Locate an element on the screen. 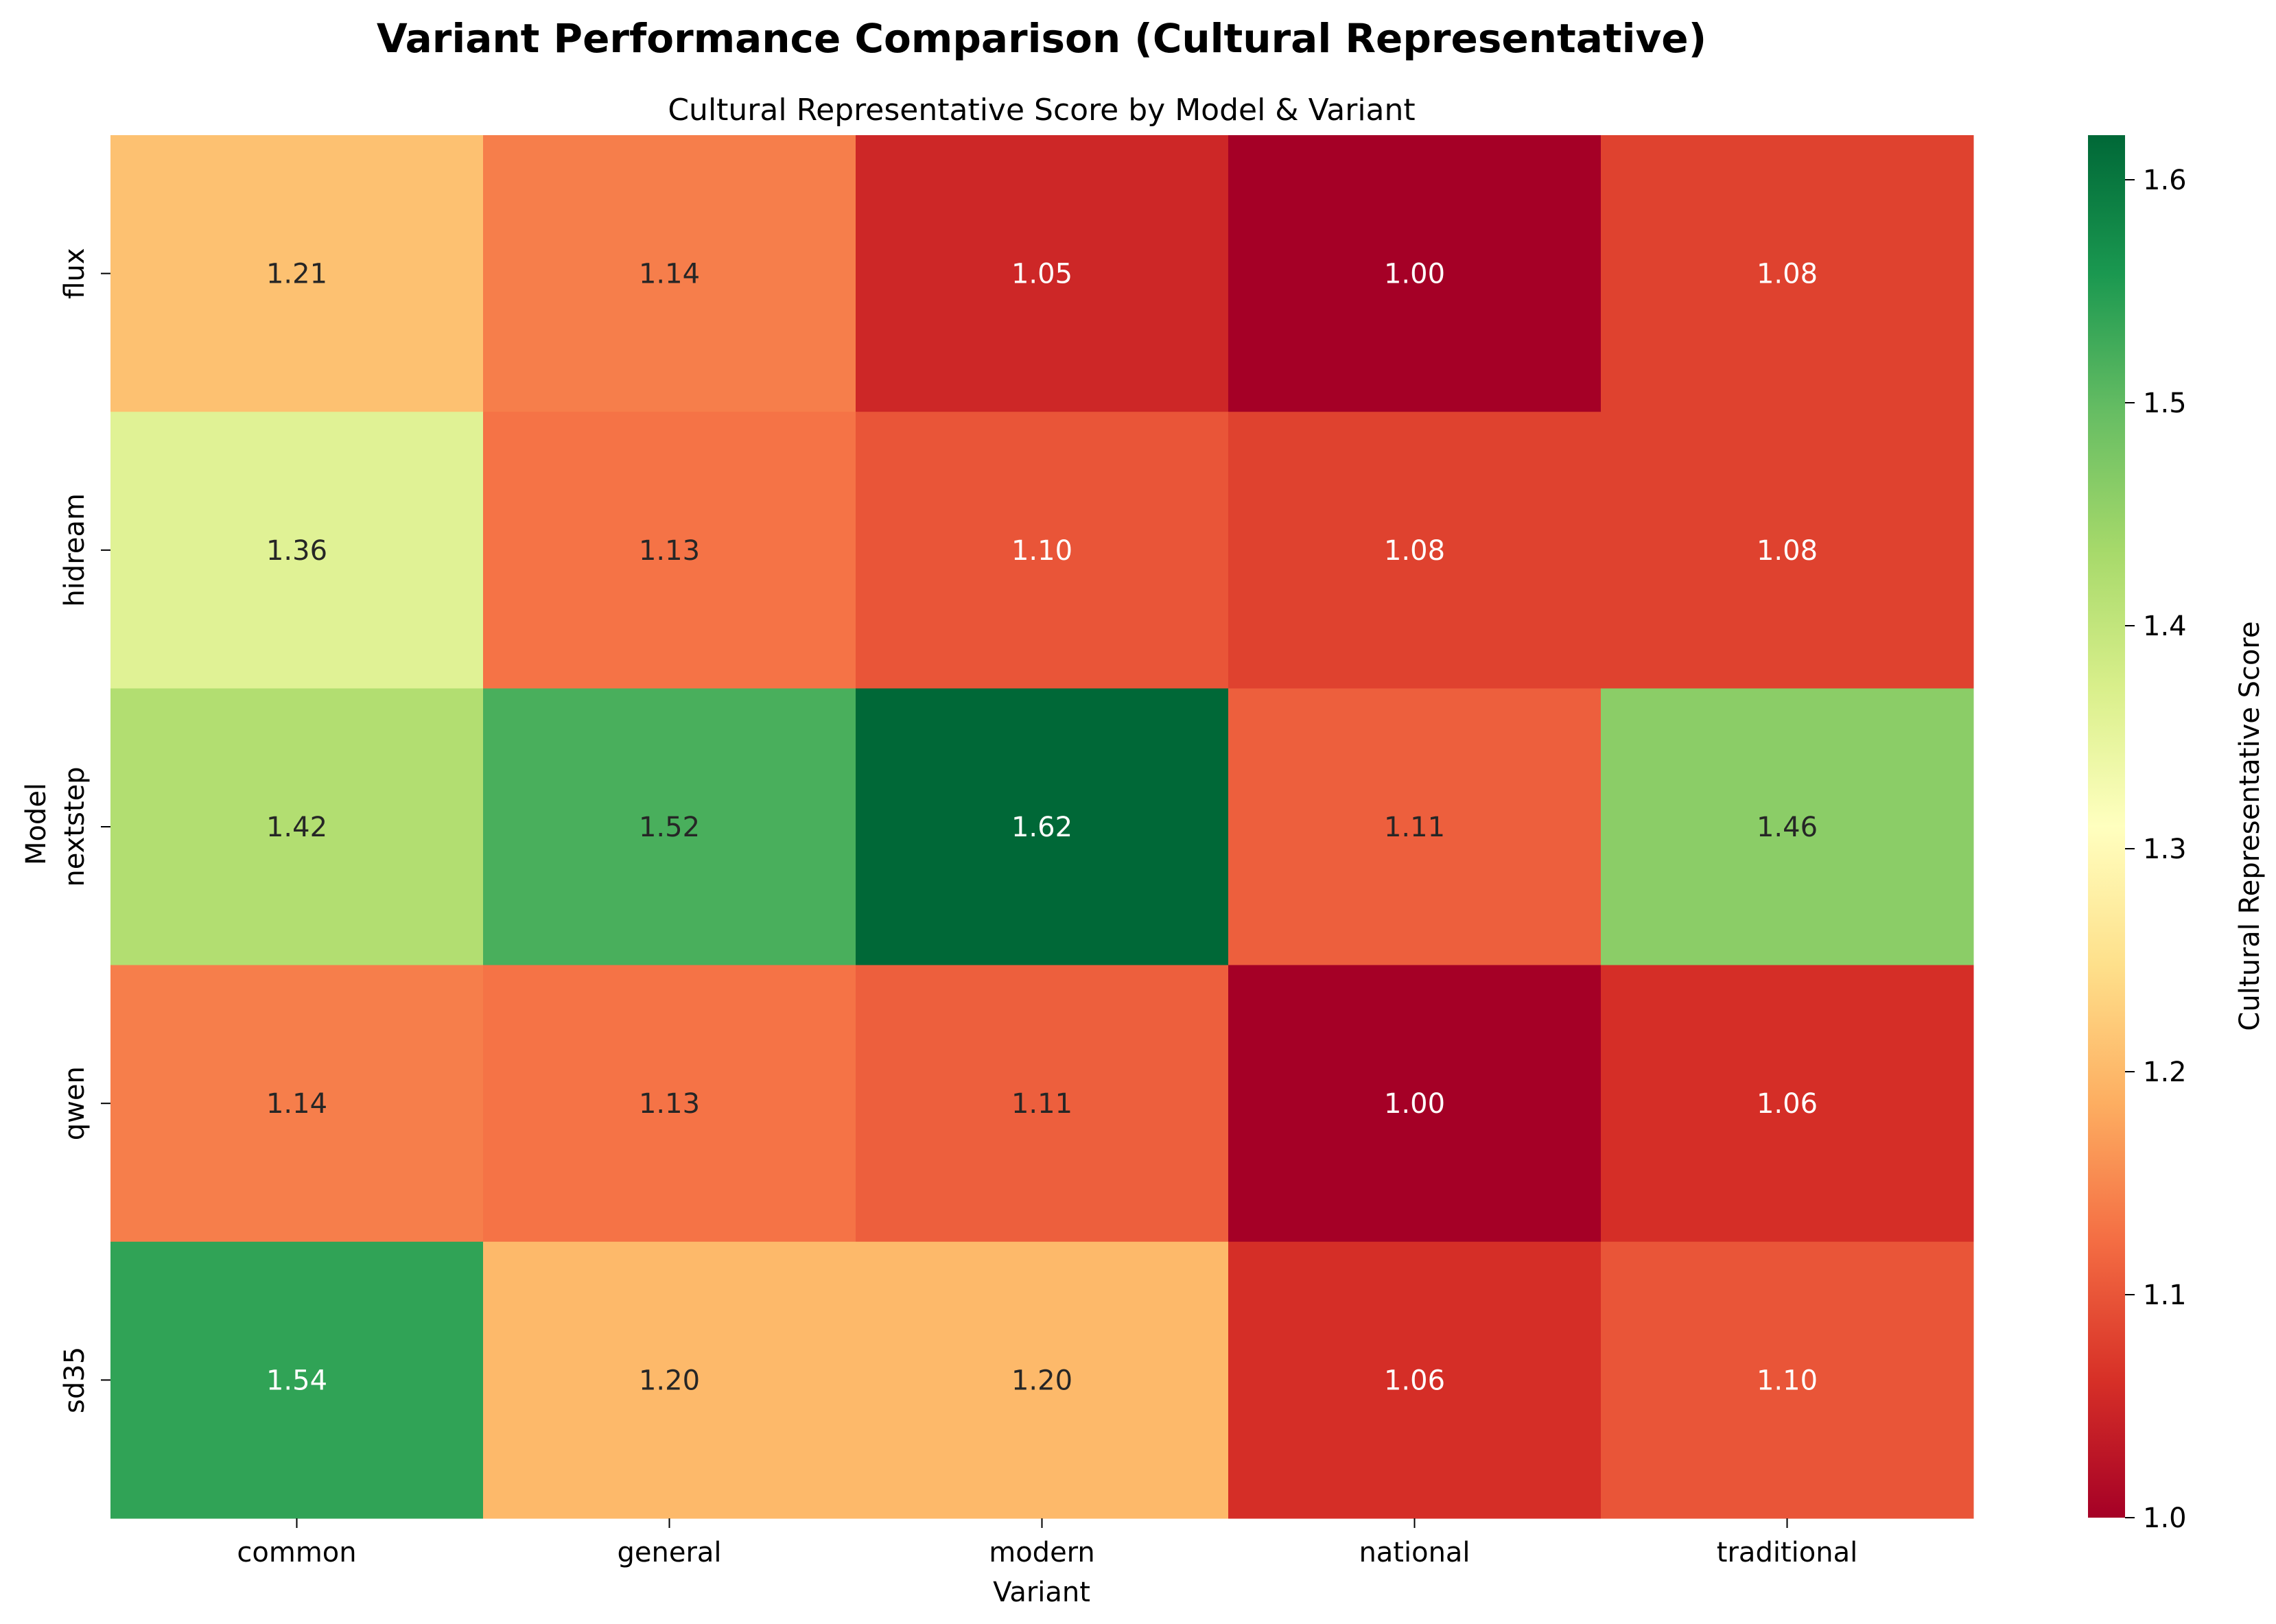 The width and height of the screenshot is (2276, 1624). y-tick-label: qwen is located at coordinates (75, 1103).